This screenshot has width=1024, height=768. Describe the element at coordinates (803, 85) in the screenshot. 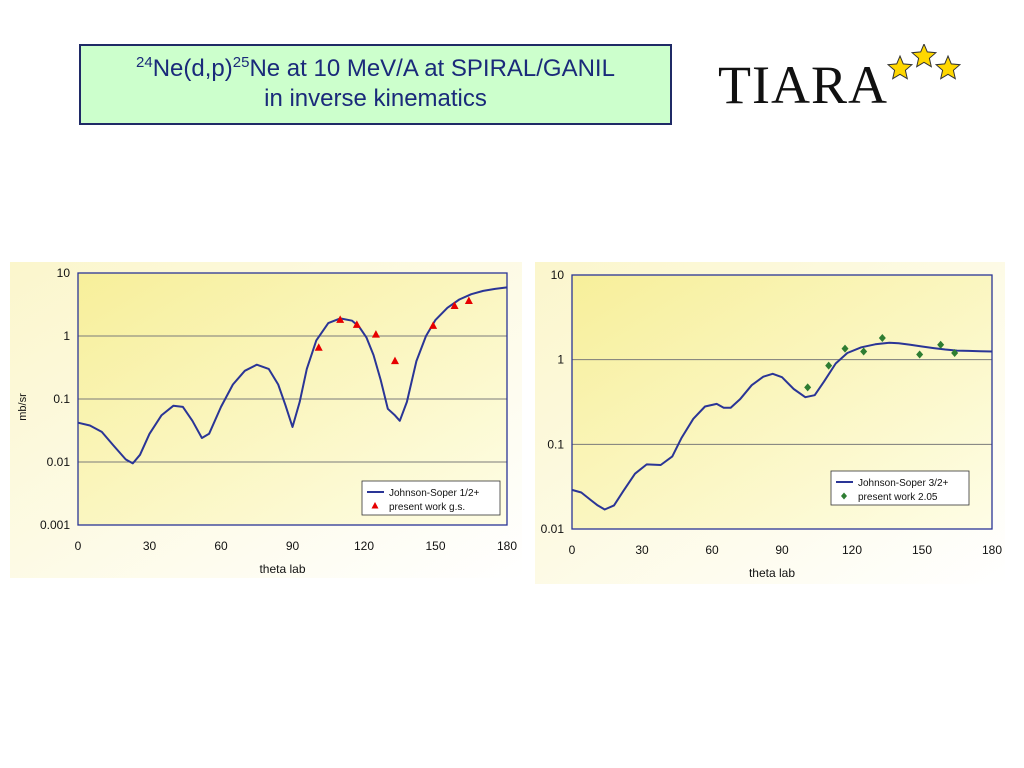

I see `logo-text: TIARA` at that location.